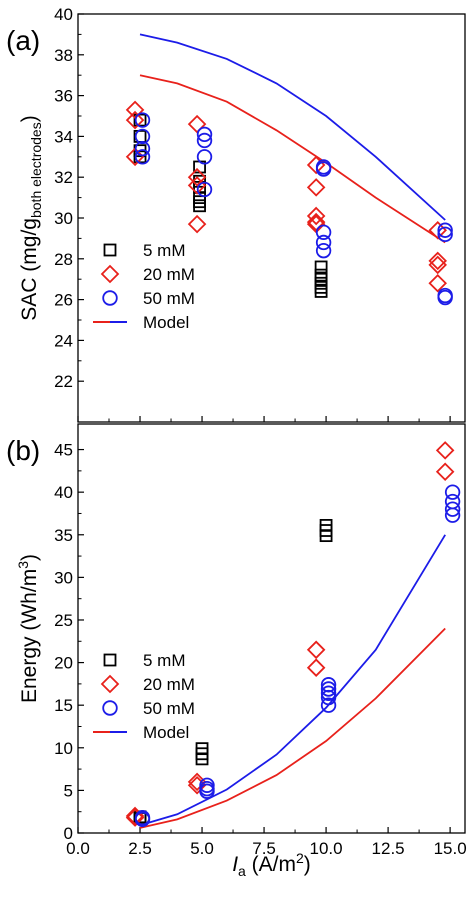 This screenshot has width=474, height=901. Describe the element at coordinates (140, 848) in the screenshot. I see `x-tick-label: 2.5` at that location.